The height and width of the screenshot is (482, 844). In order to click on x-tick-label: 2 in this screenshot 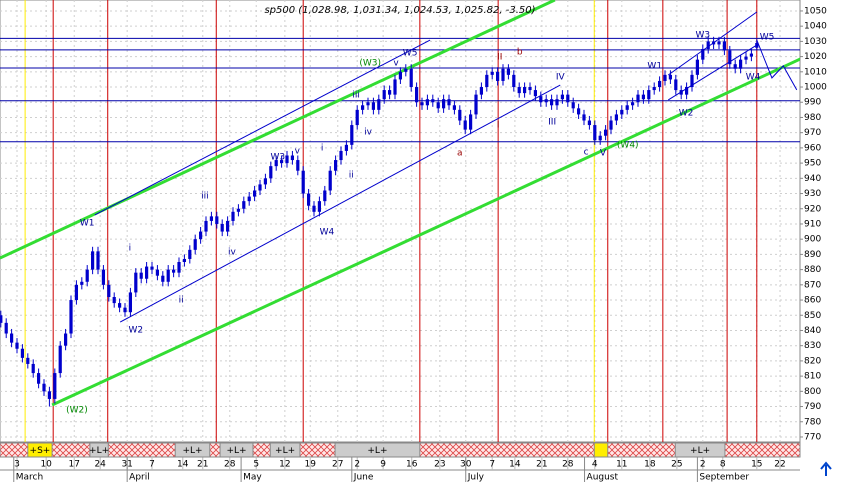, I will do `click(703, 465)`.